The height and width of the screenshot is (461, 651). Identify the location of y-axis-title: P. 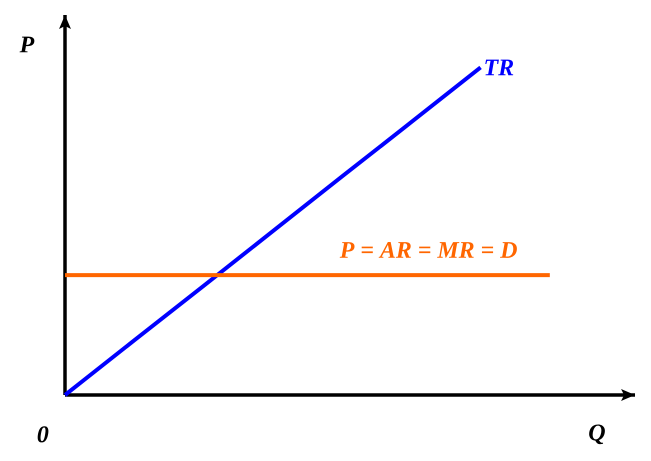
(27, 44).